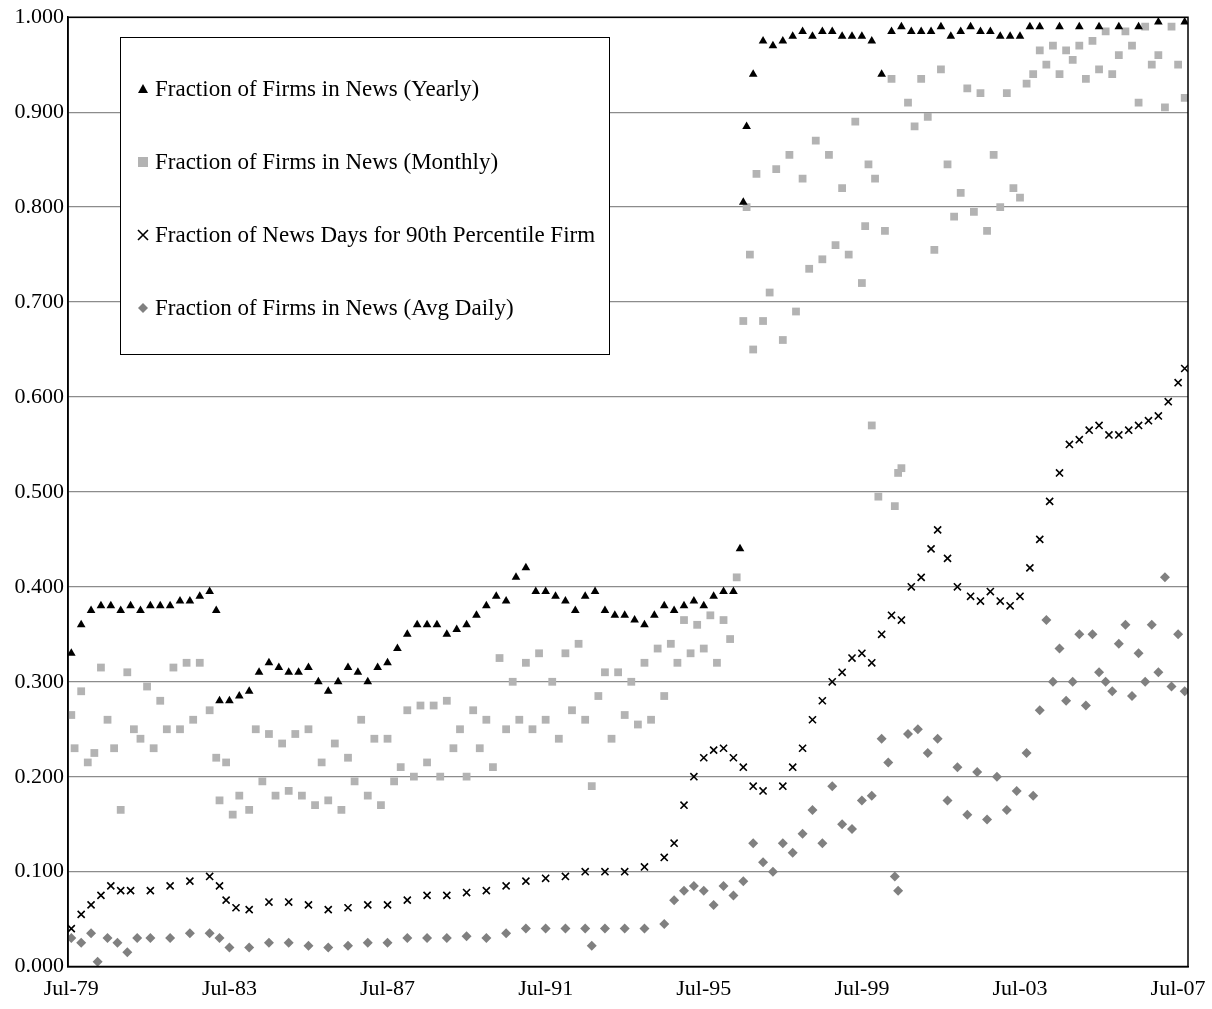  I want to click on y-tick-label: 0.600, so click(39, 395).